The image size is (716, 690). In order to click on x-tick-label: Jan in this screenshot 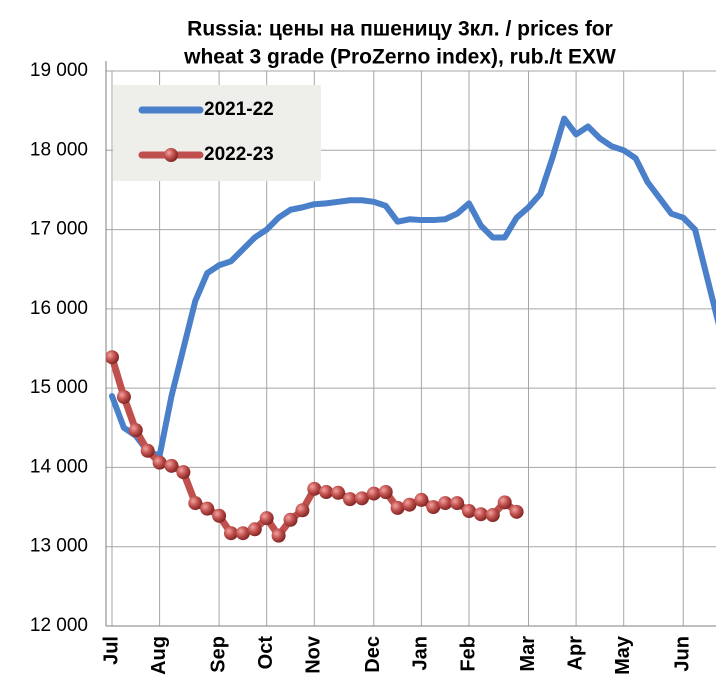, I will do `click(421, 653)`.